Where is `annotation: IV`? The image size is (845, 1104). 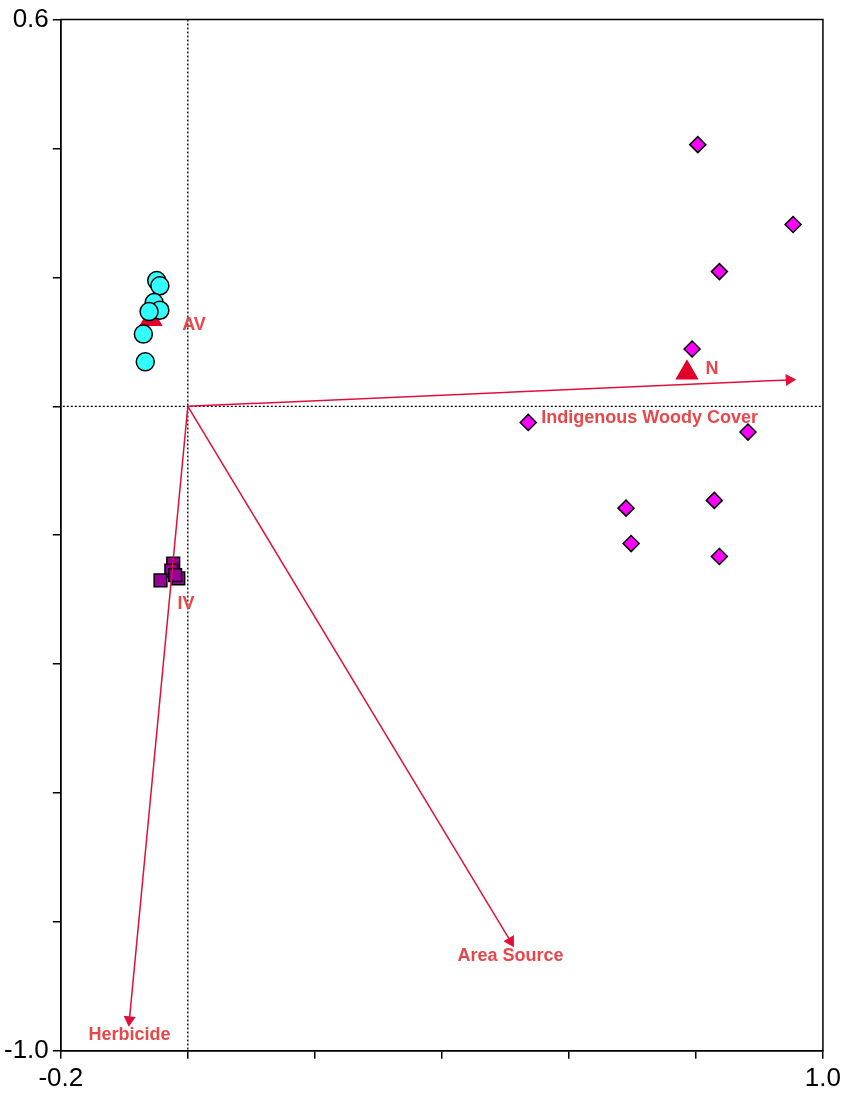
annotation: IV is located at coordinates (186, 603).